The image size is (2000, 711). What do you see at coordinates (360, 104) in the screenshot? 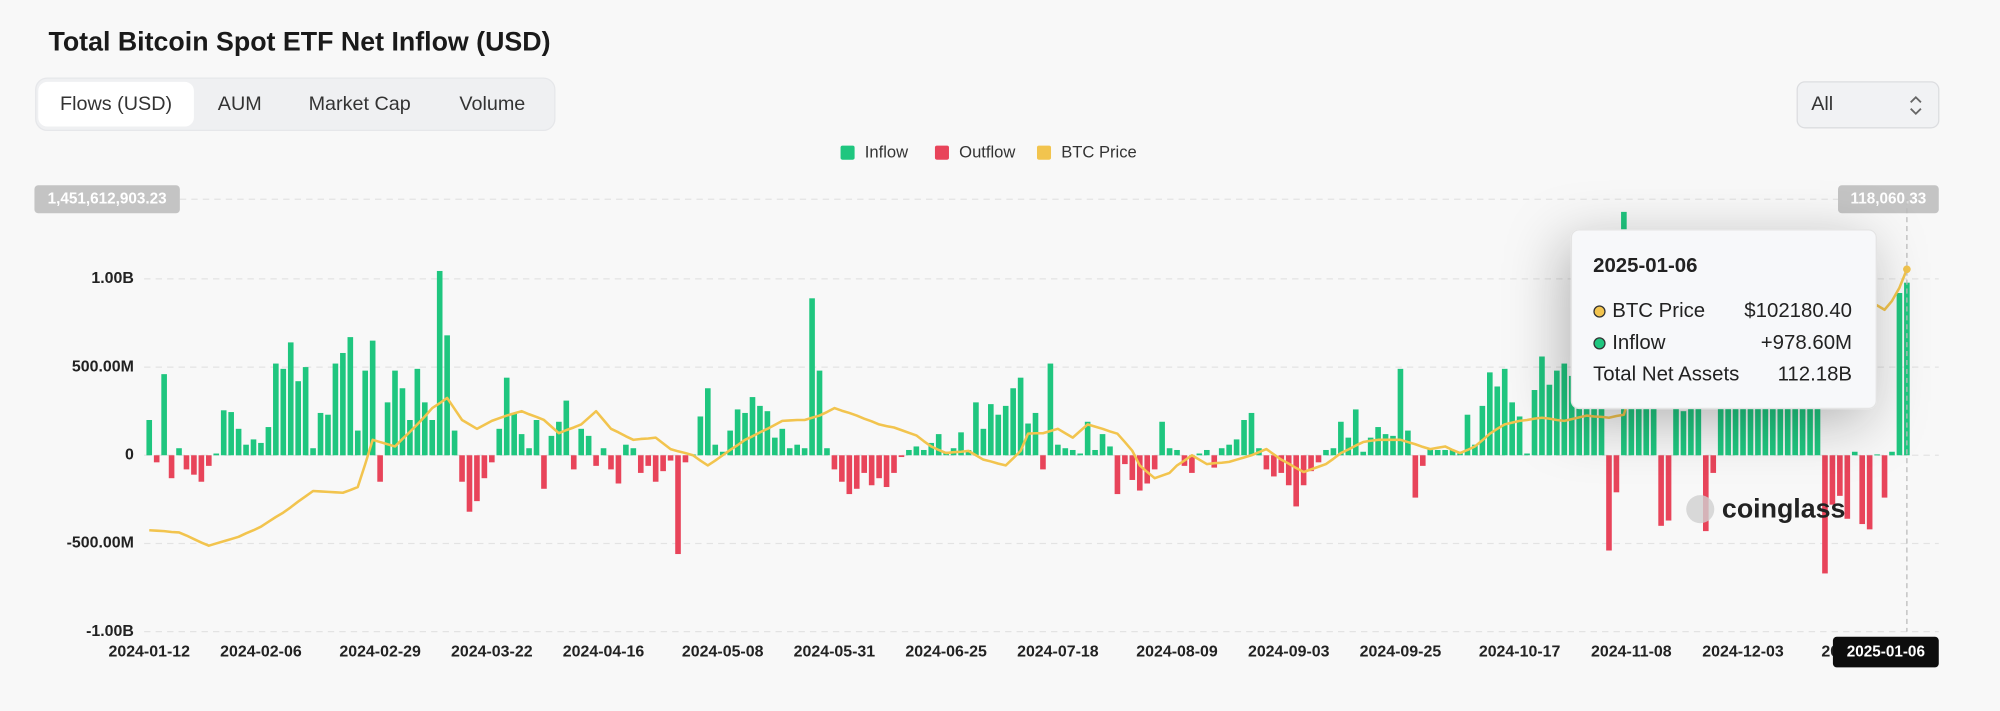
I see `tab: Market Cap` at bounding box center [360, 104].